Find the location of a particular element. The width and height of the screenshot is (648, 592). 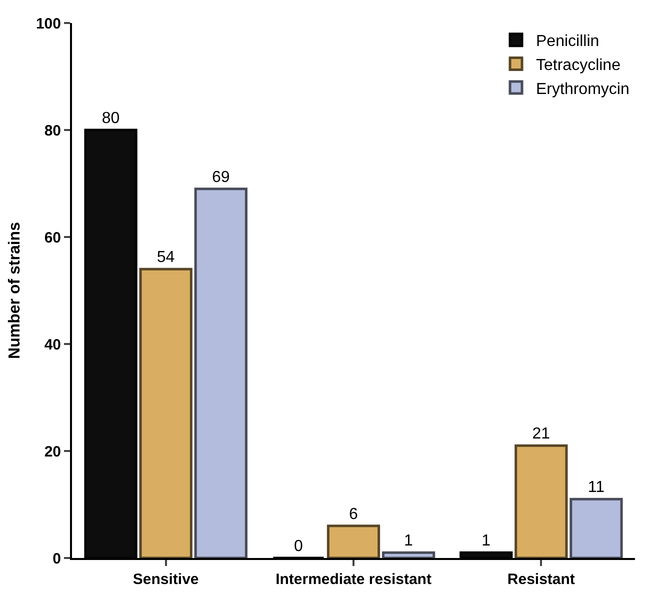

data-label: 80 is located at coordinates (111, 118).